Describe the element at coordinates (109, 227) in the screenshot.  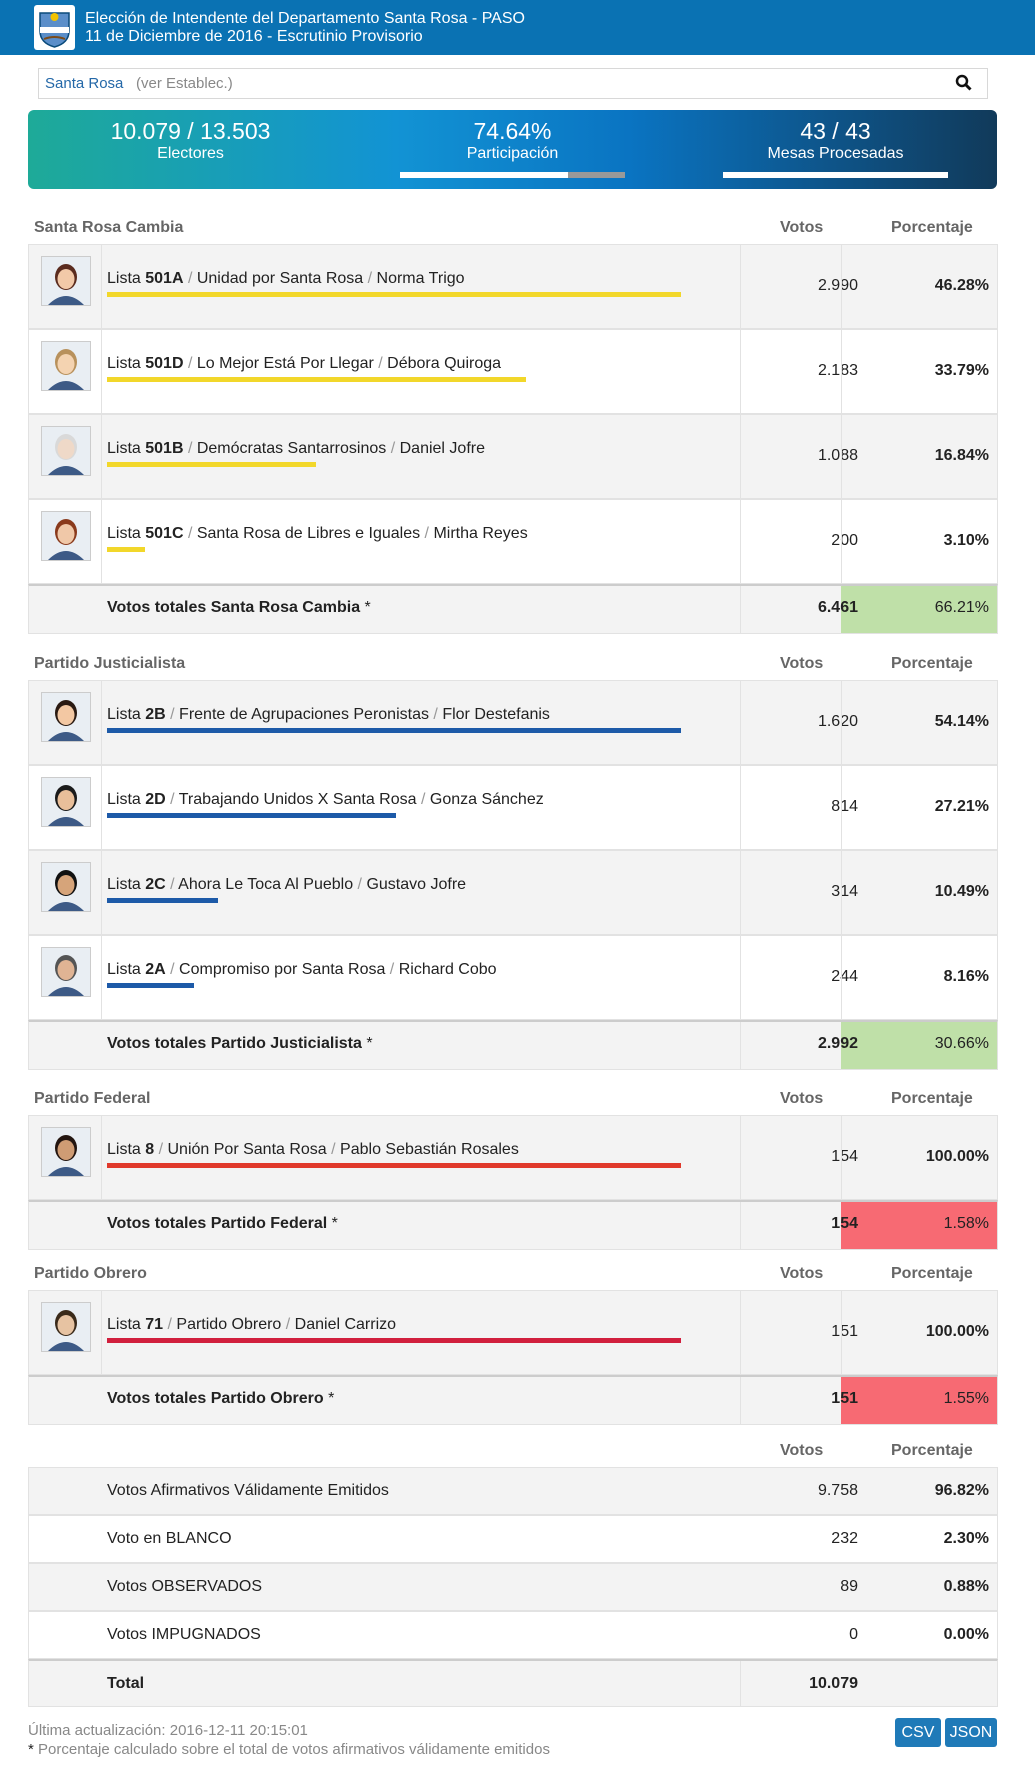
I see `section-title: Santa Rosa Cambia` at that location.